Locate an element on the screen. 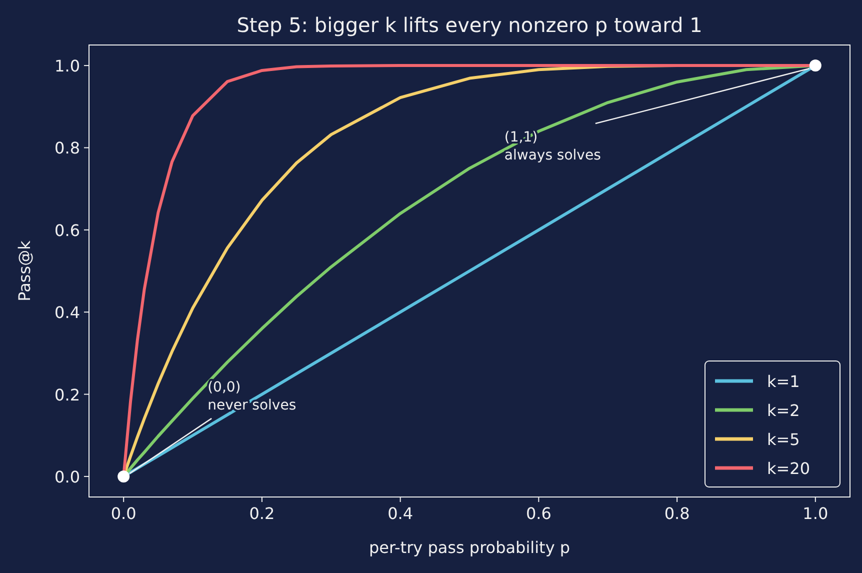  y-tick-label: 0.8 is located at coordinates (67, 148).